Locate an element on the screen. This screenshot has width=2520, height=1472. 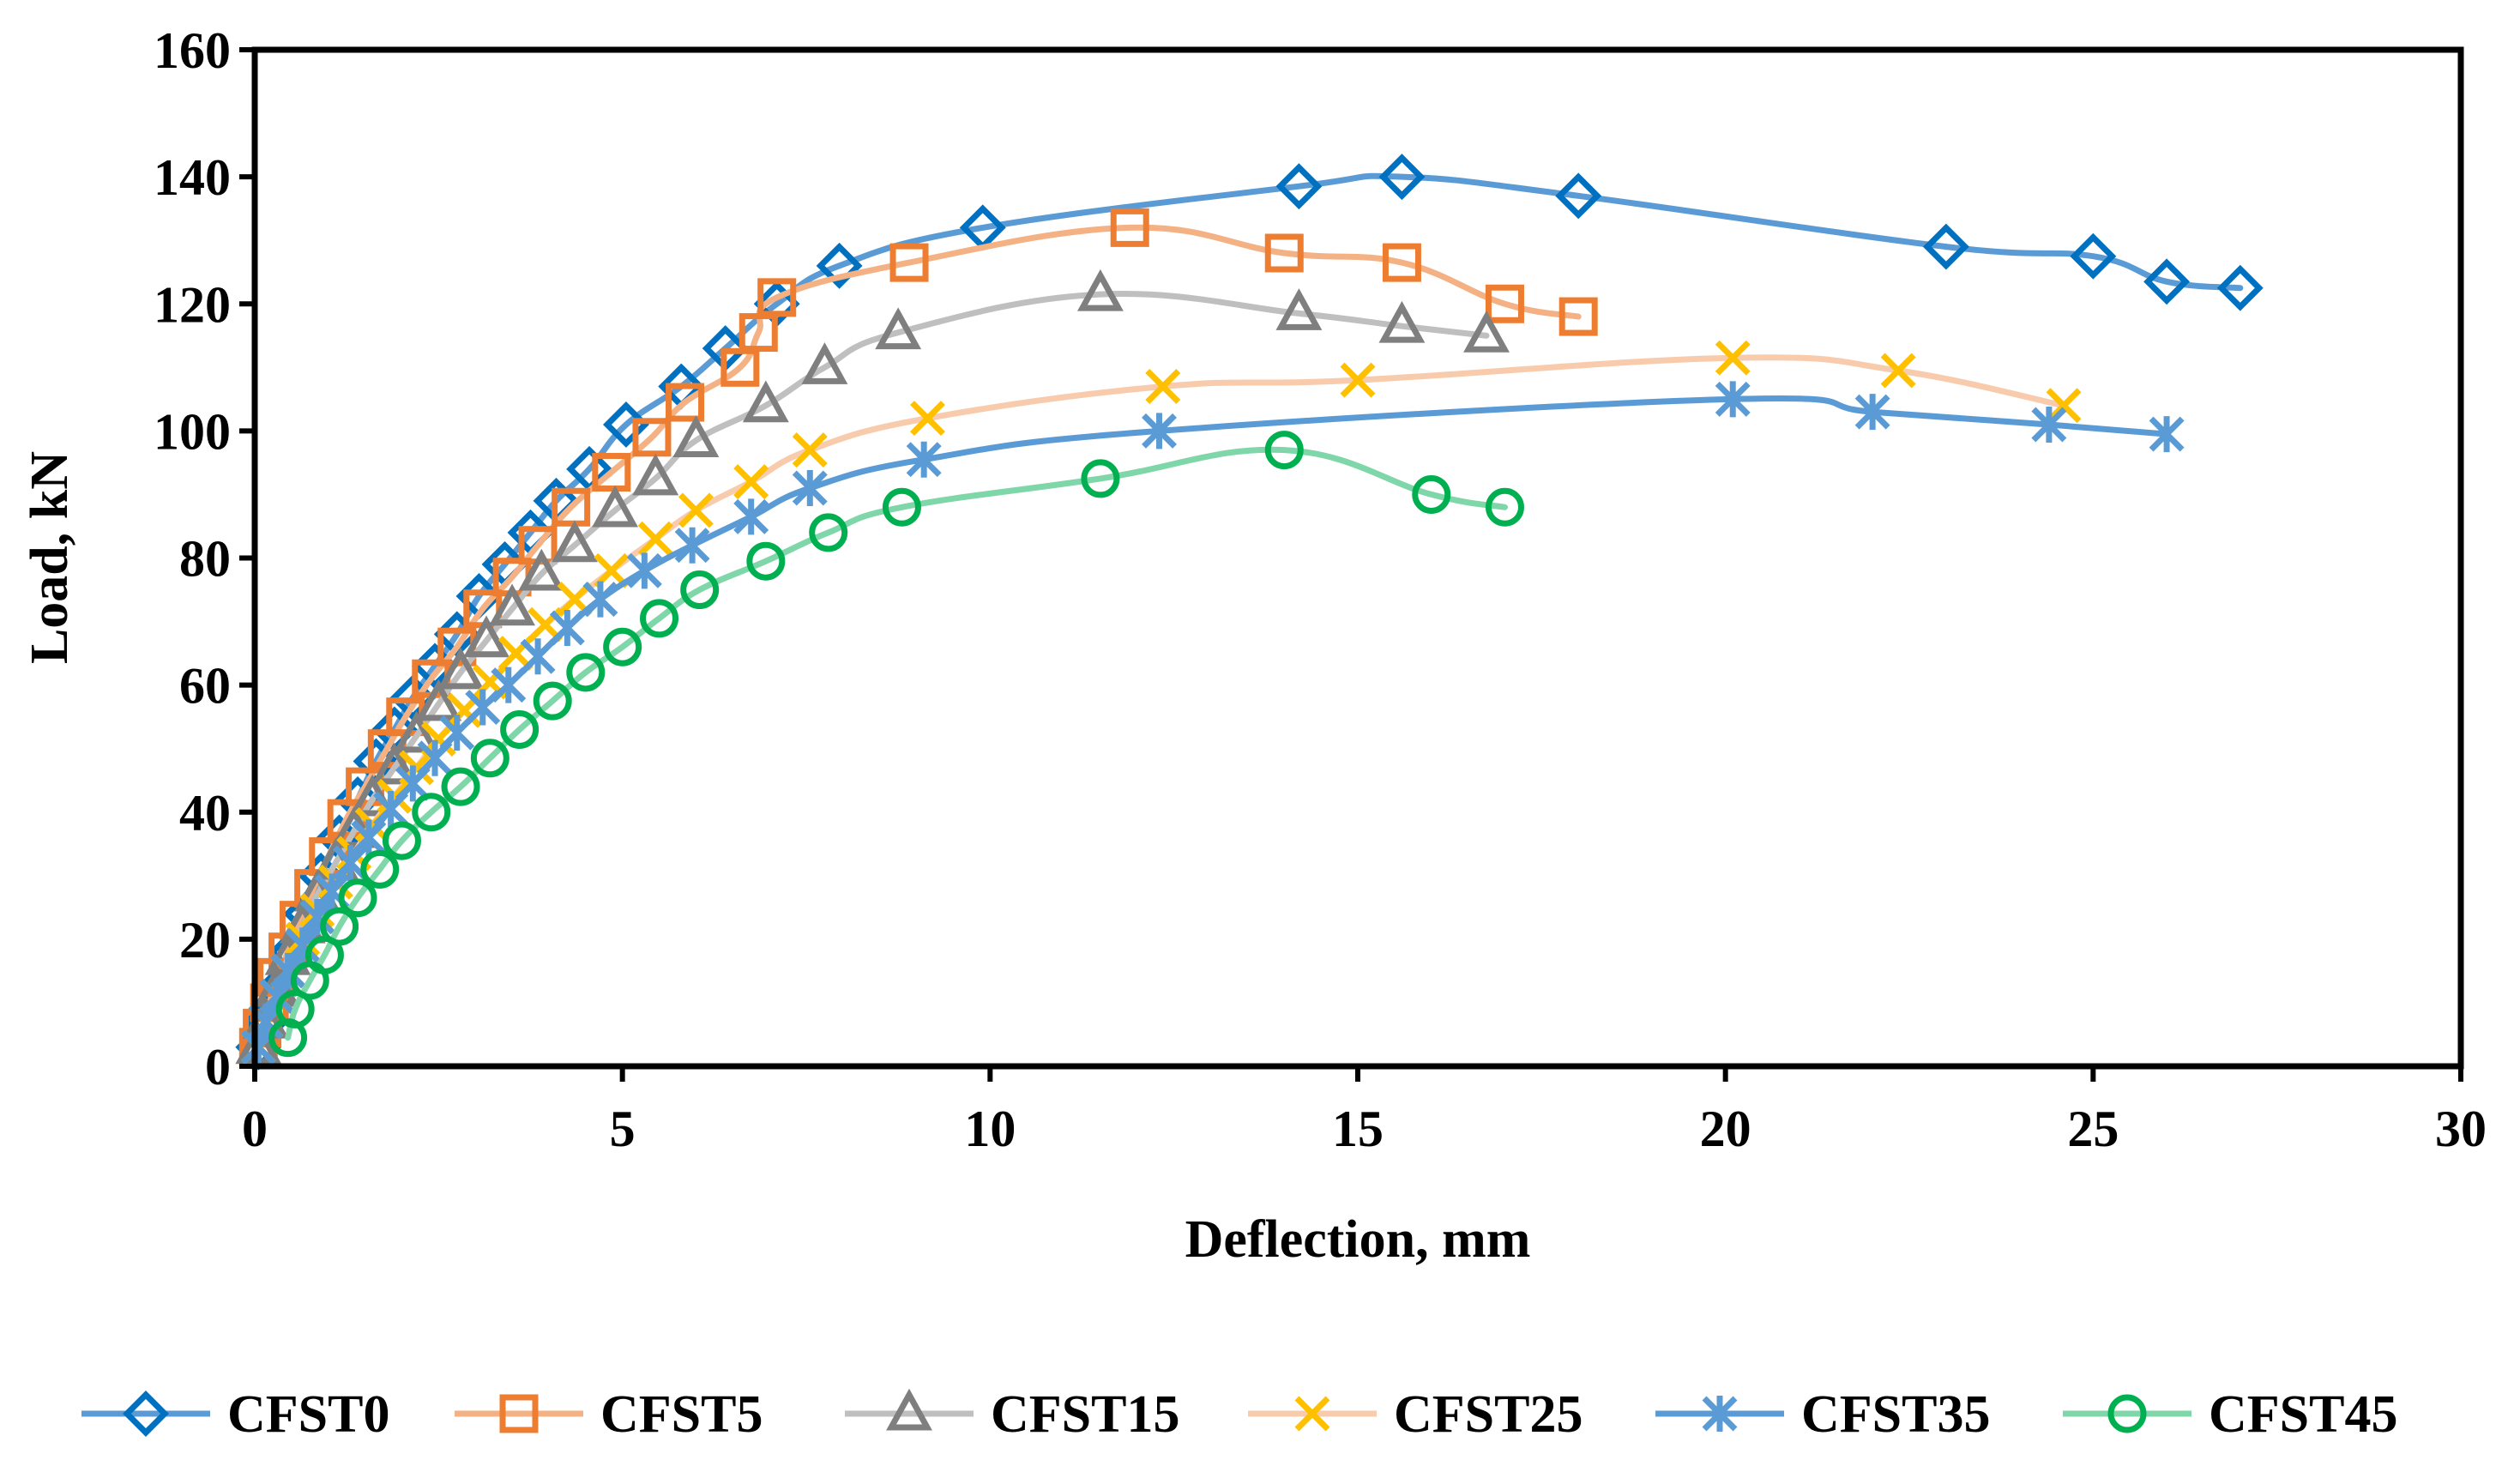
y-tick-label: 140 is located at coordinates (192, 177).